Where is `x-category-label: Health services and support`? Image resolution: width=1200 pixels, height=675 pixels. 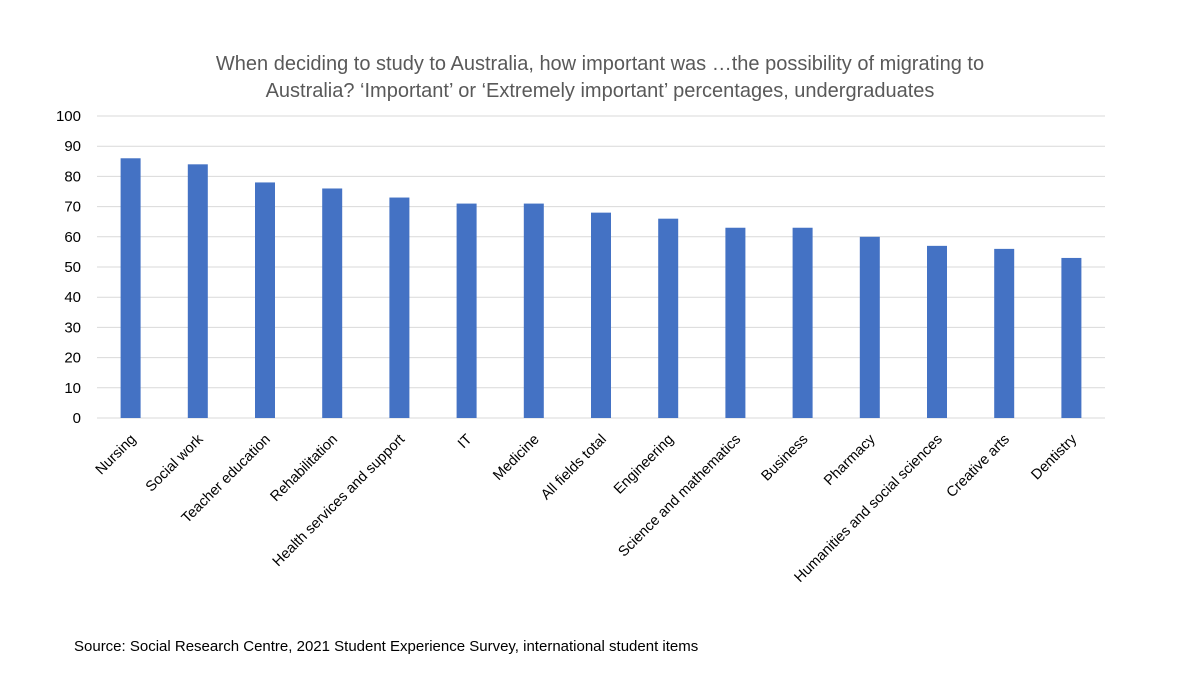 x-category-label: Health services and support is located at coordinates (339, 501).